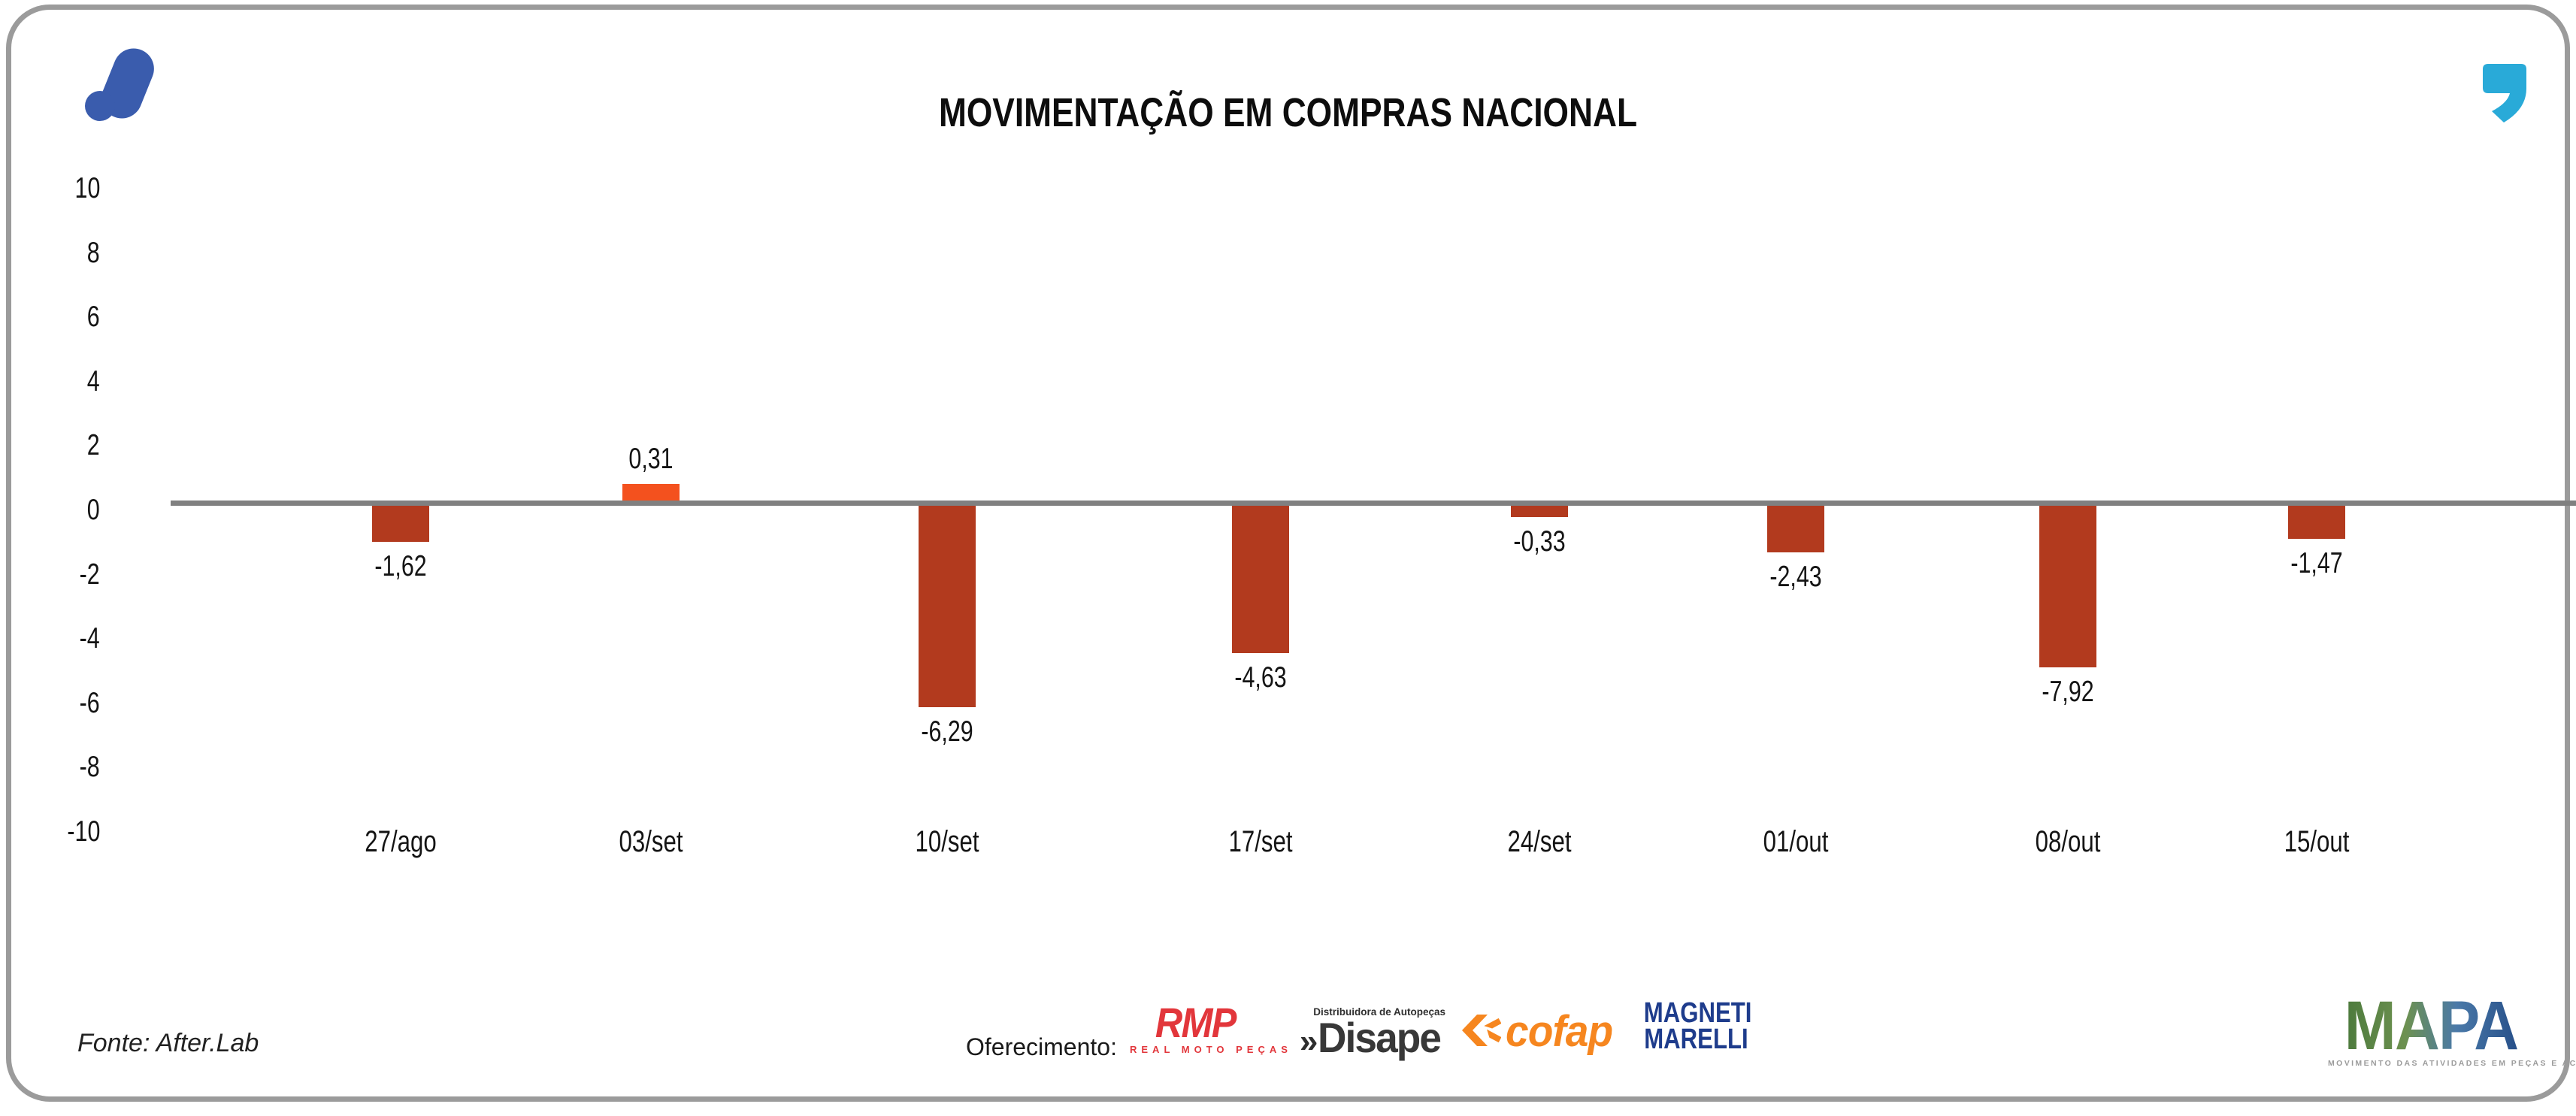  I want to click on magneti-marelli-logo: MAGNETI MARELLI, so click(1696, 1026).